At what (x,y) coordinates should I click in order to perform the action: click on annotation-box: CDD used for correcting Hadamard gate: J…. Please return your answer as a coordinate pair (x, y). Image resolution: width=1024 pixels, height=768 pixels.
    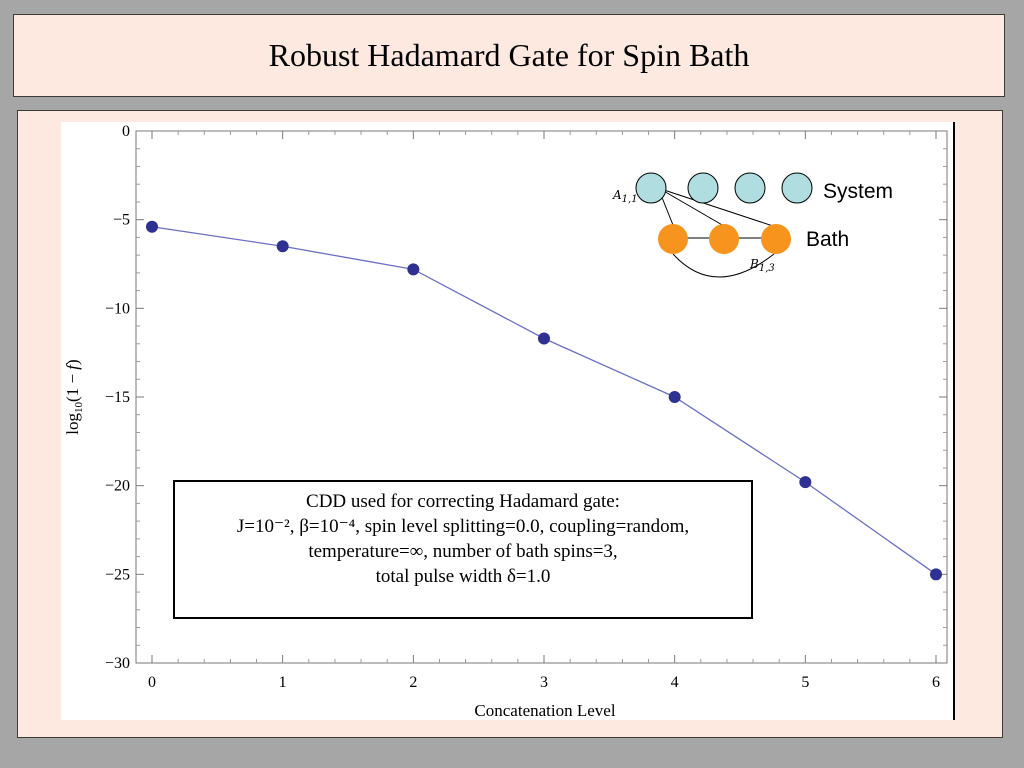
    Looking at the image, I should click on (463, 549).